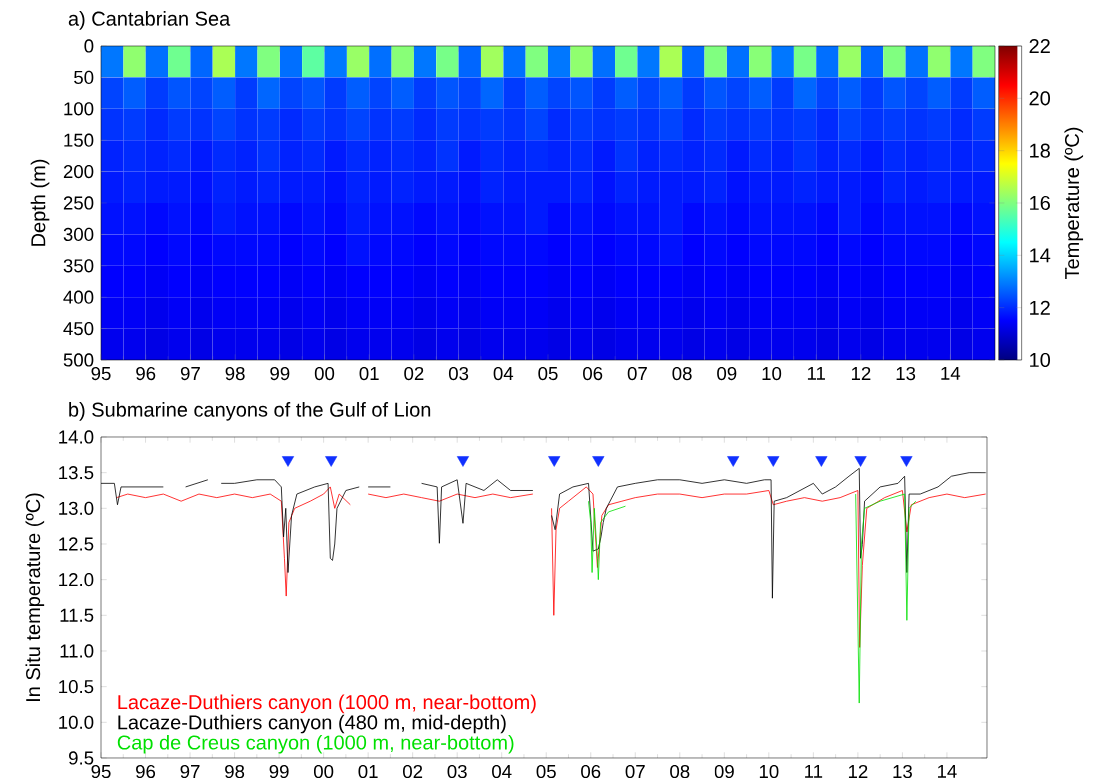 The image size is (1111, 778). Describe the element at coordinates (250, 411) in the screenshot. I see `chart-title: b) Submarine canyons of the Gulf of Lion` at that location.